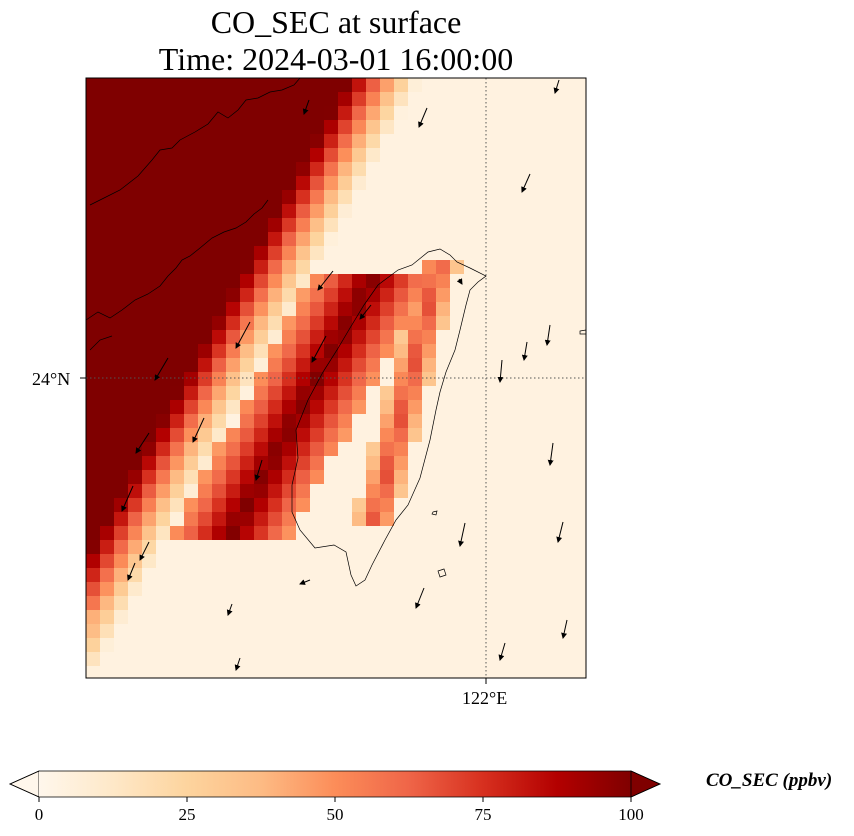  What do you see at coordinates (336, 22) in the screenshot?
I see `map-title-line-1: CO_SEC at surface` at bounding box center [336, 22].